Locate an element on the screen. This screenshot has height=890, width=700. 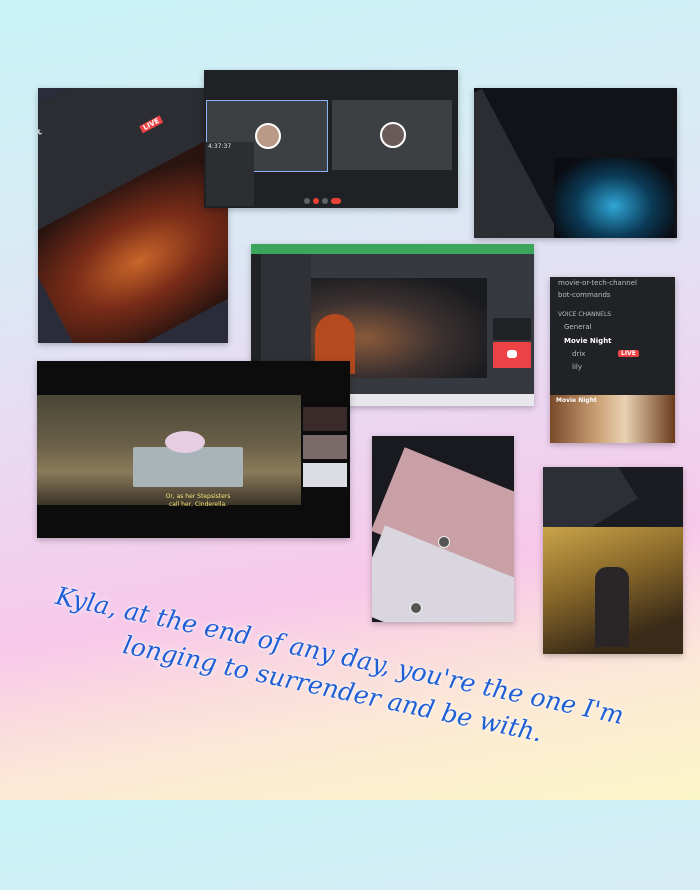
mic-icon is located at coordinates (307, 201).